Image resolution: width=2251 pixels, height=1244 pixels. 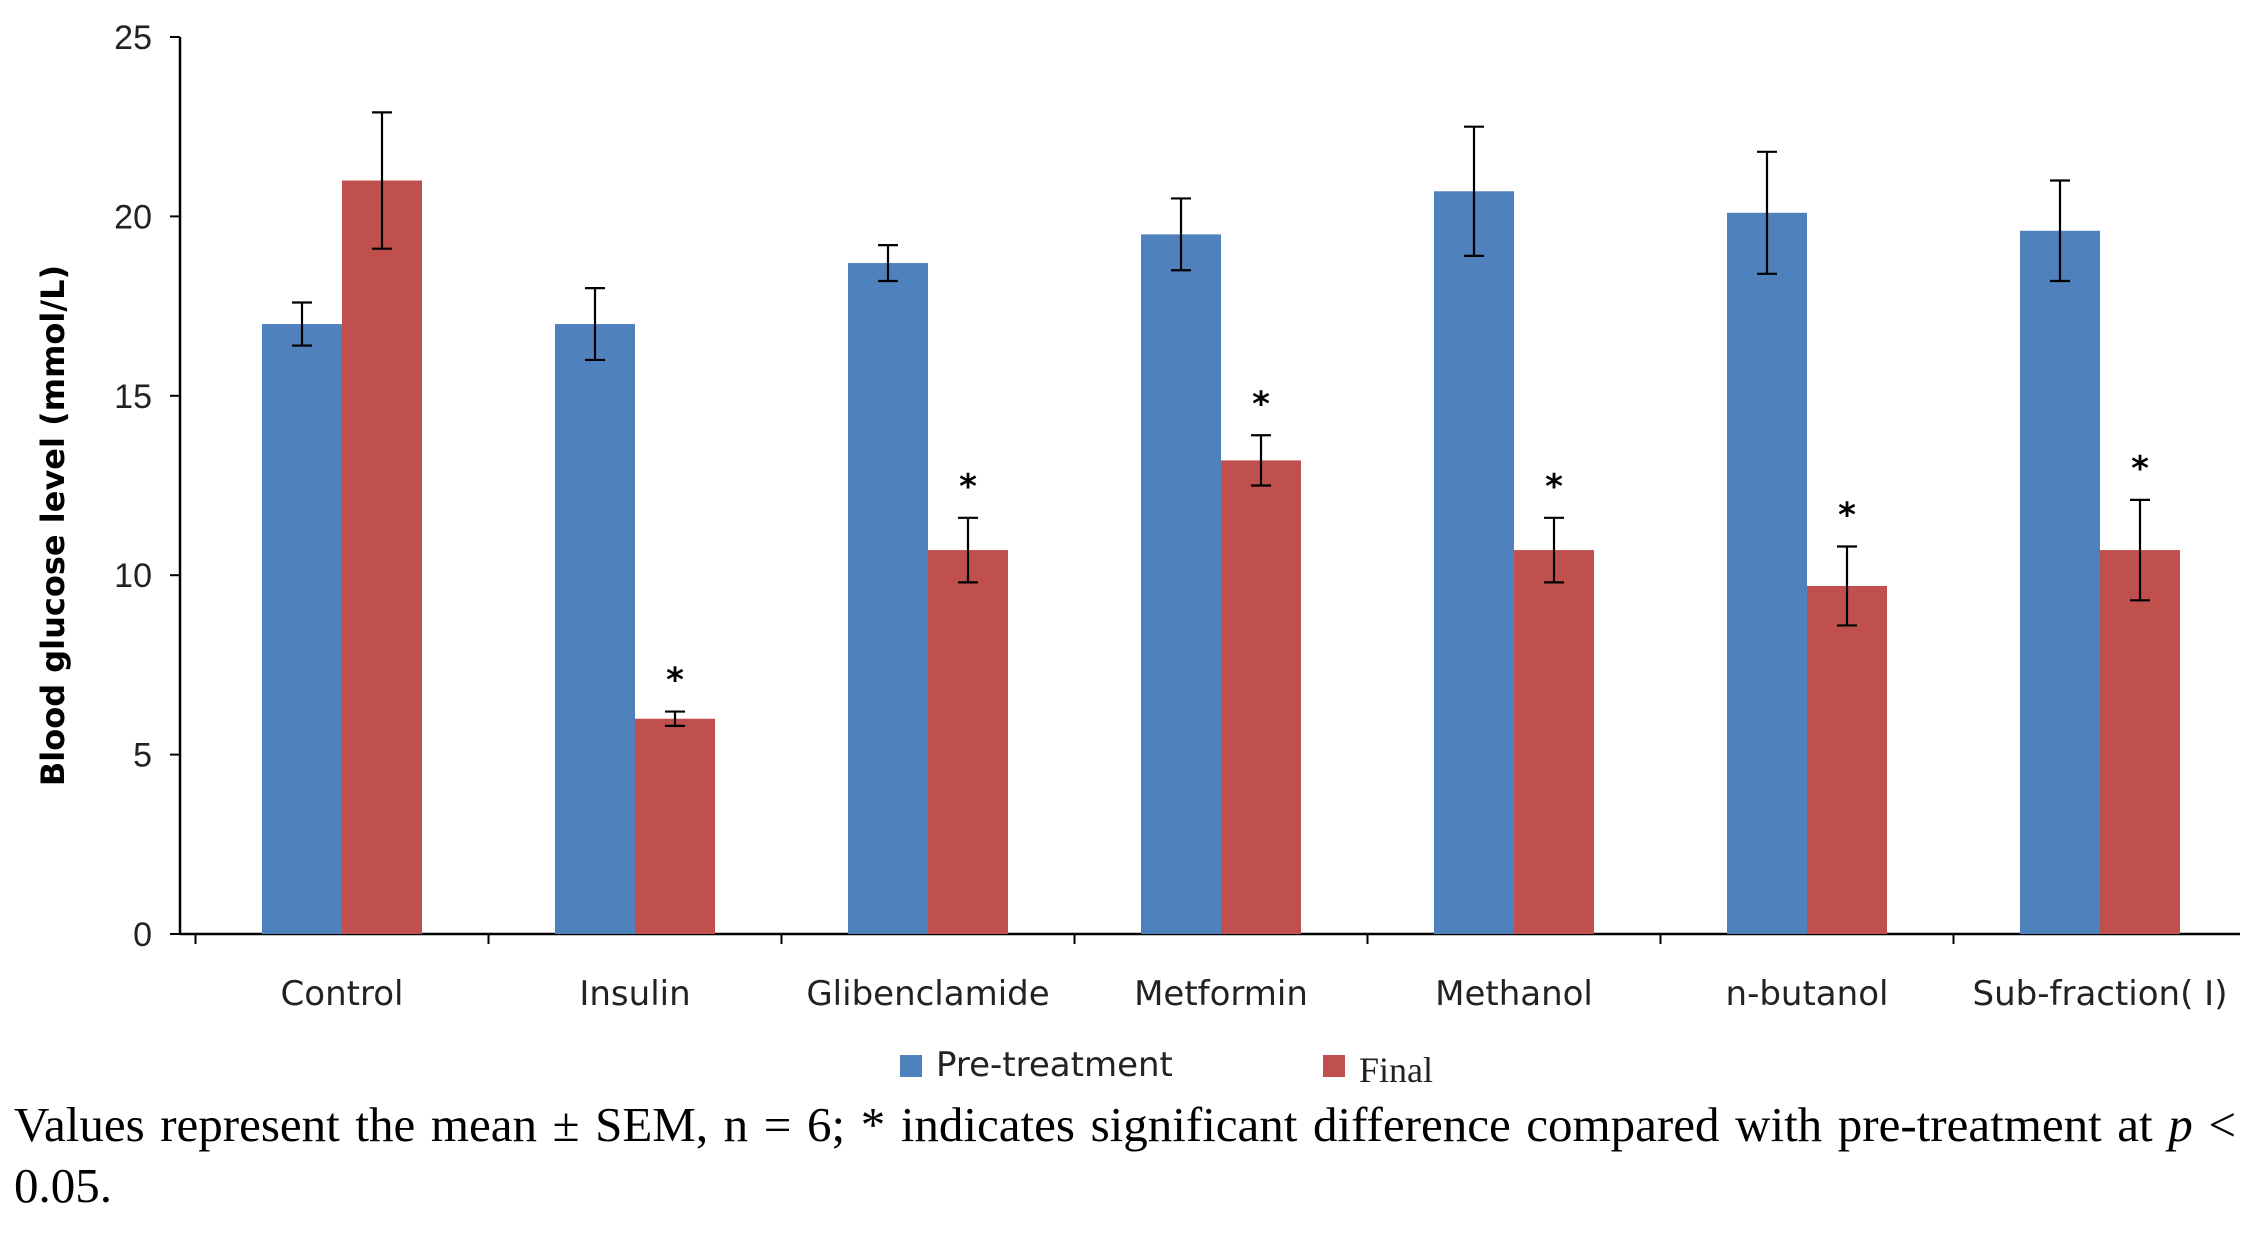 I want to click on y-tick-label: 10, so click(x=133, y=576).